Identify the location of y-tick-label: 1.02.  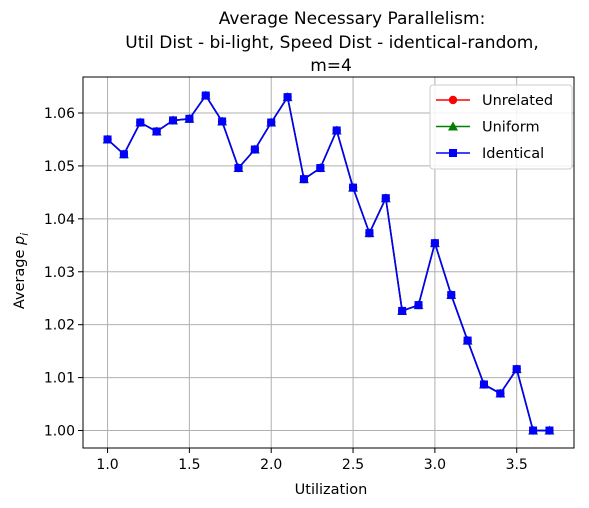
(59, 326).